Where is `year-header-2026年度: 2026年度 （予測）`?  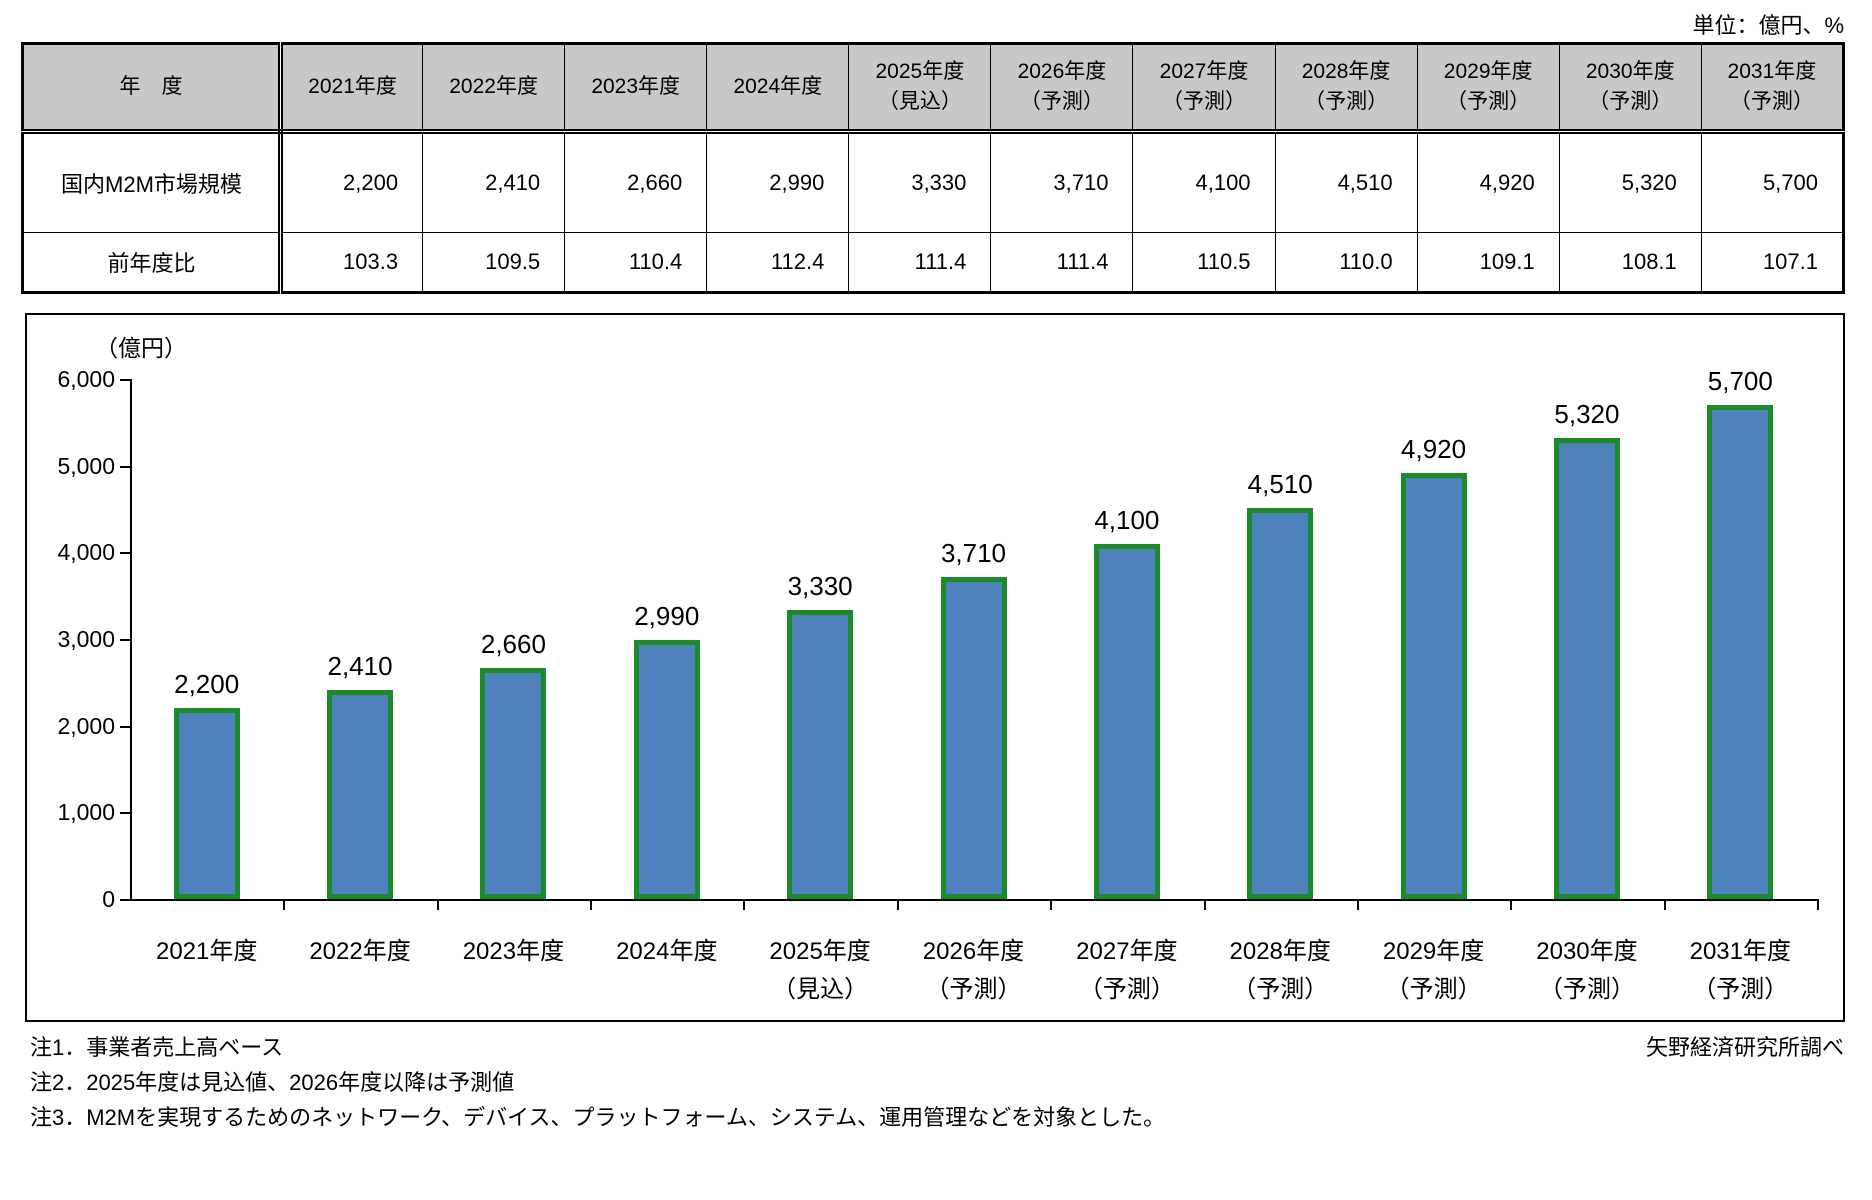
year-header-2026年度: 2026年度 （予測） is located at coordinates (1062, 88).